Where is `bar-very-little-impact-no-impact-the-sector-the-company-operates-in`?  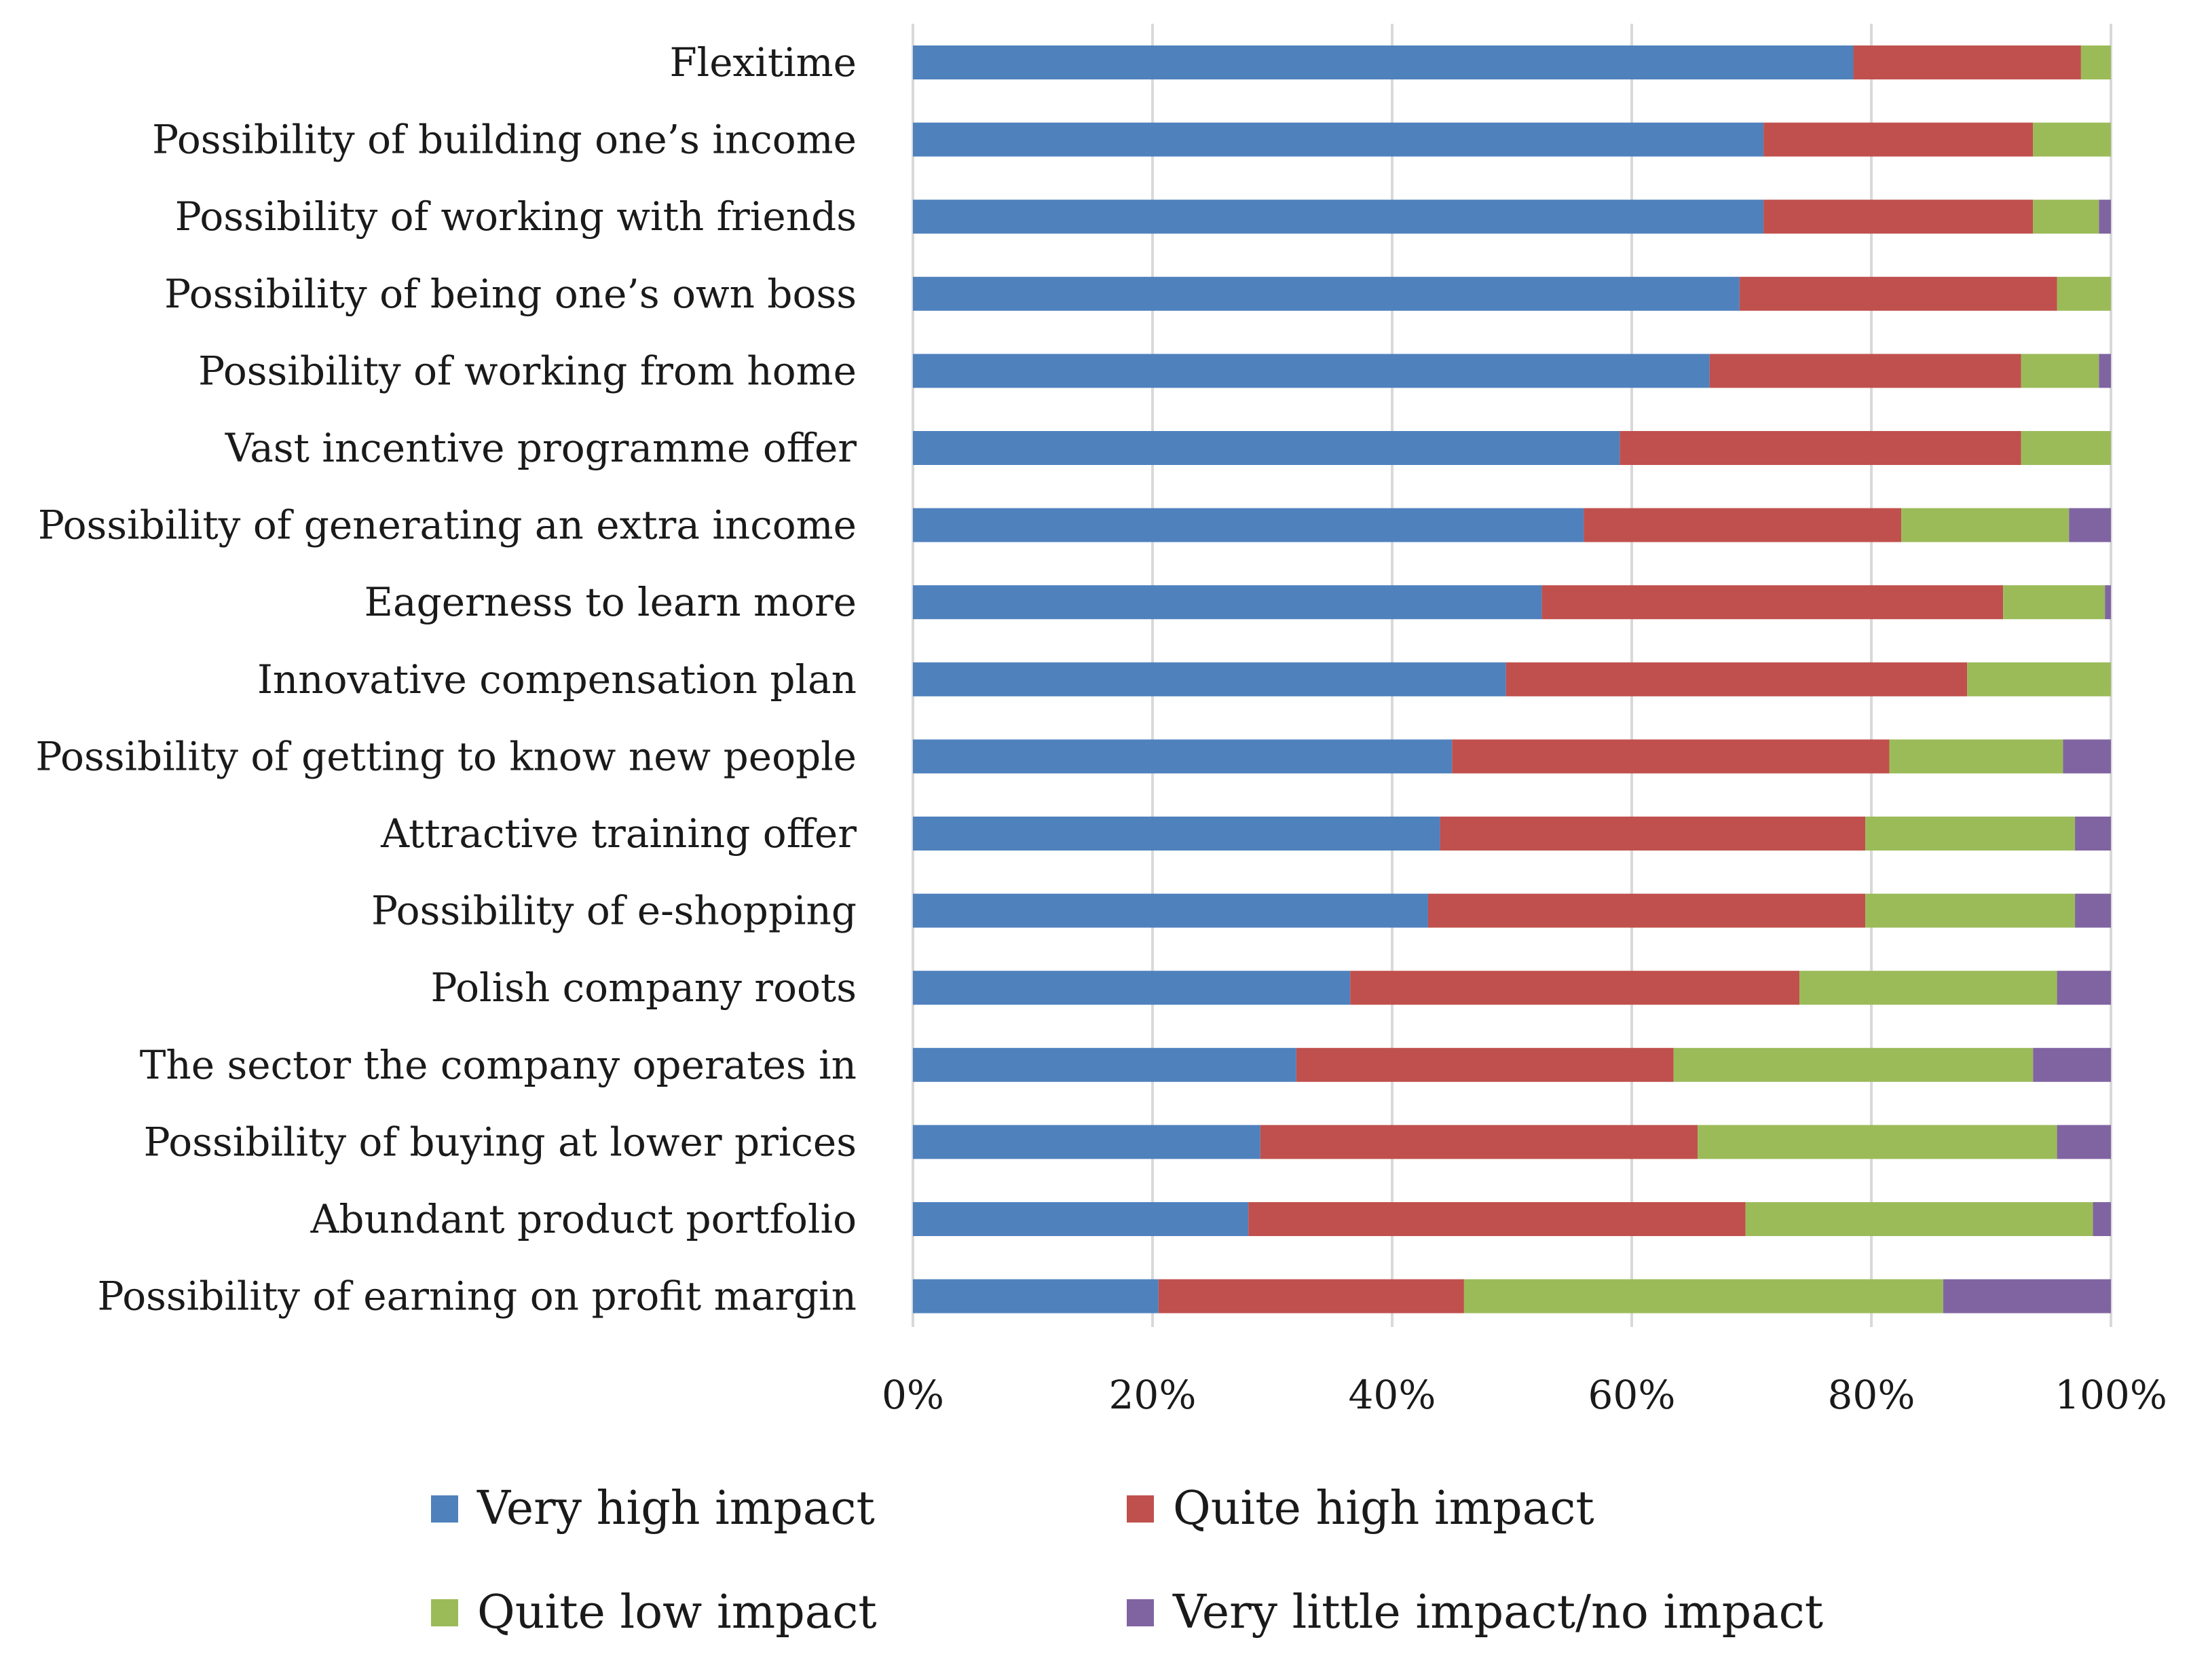 bar-very-little-impact-no-impact-the-sector-the-company-operates-in is located at coordinates (2072, 1065).